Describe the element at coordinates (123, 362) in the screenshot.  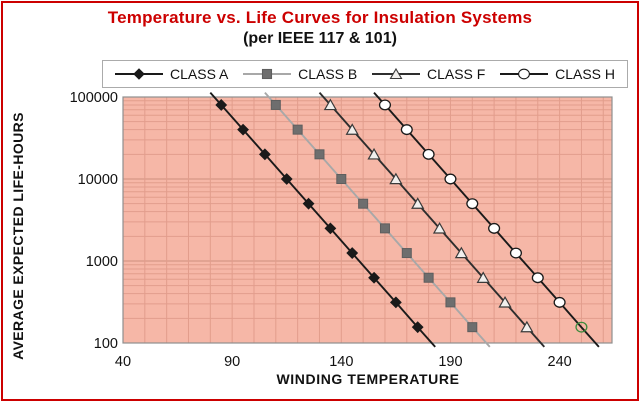
I see `x-tick-label-40: 40` at that location.